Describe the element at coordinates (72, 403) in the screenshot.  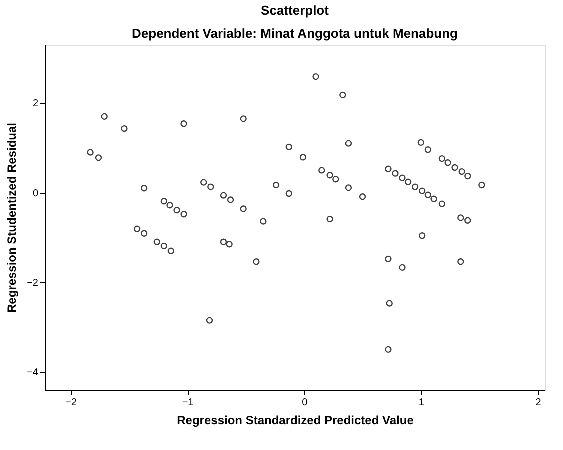
I see `x-tick-label: −2` at that location.